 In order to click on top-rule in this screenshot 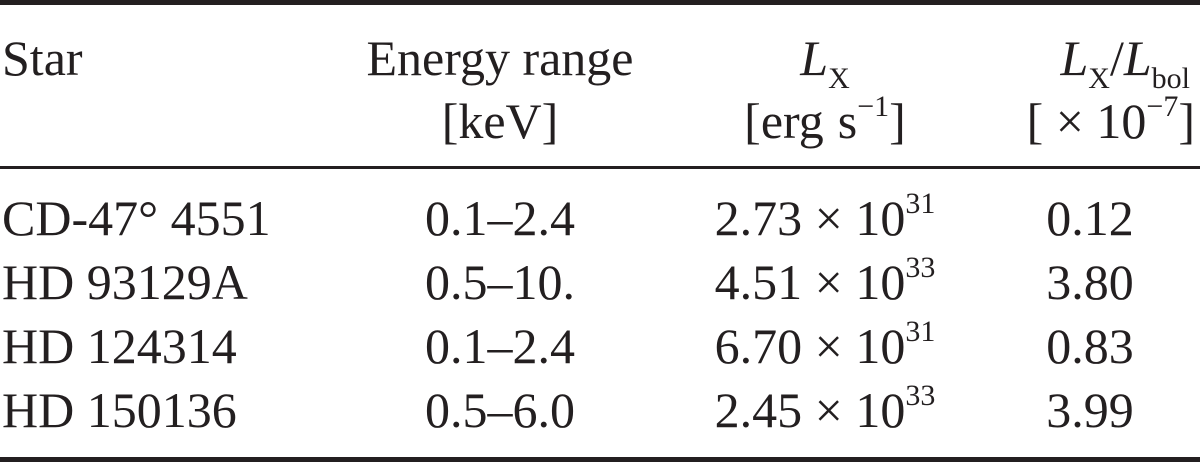, I will do `click(600, 2)`.